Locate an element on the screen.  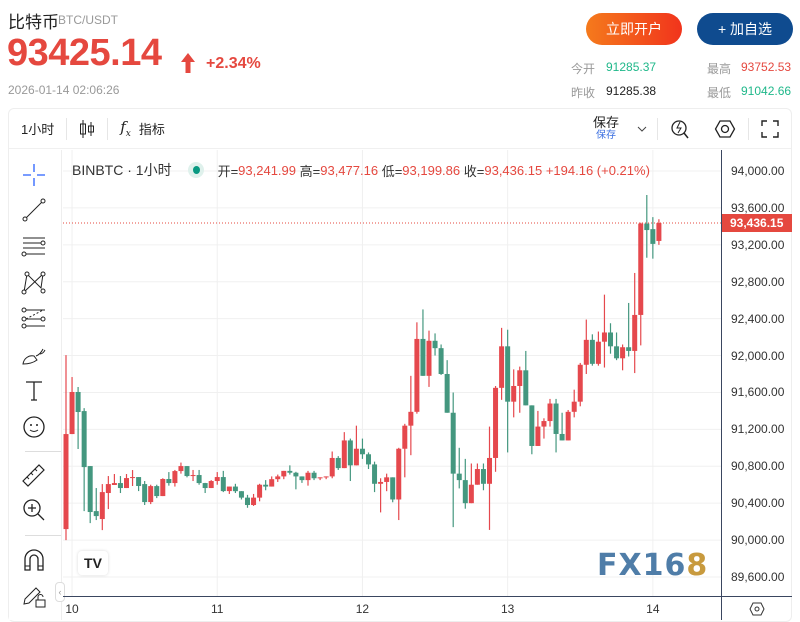
low-value: 91042.66 is located at coordinates (766, 91).